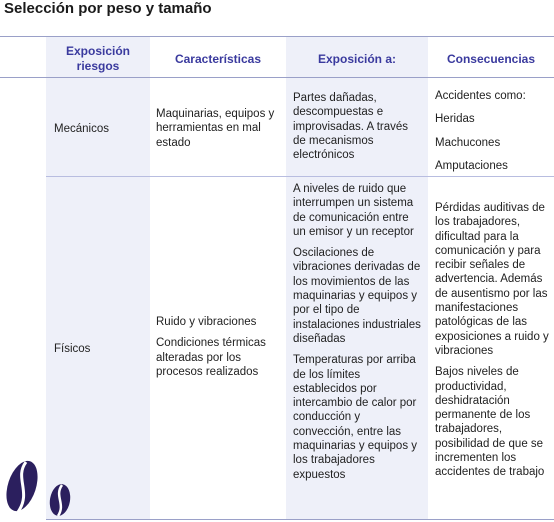  I want to click on header-exposure: Exposición a:, so click(357, 59).